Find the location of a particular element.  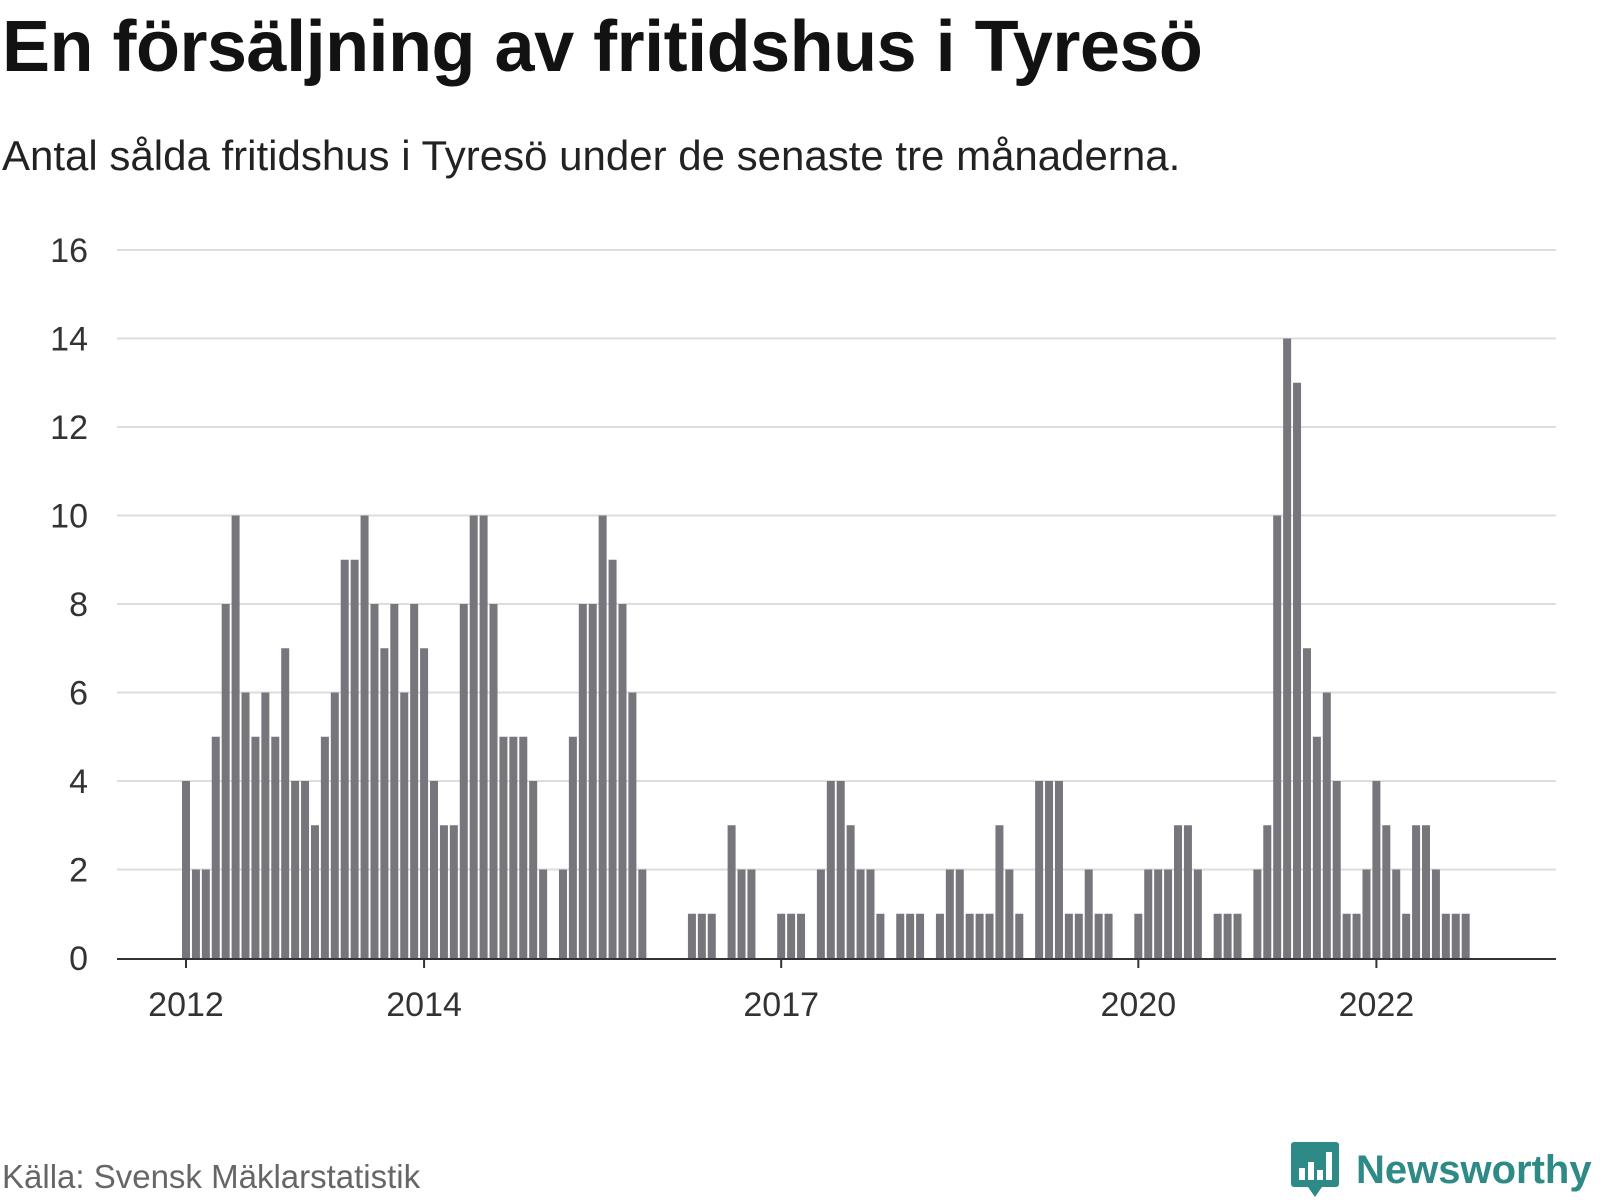

y-tick-label: 4 is located at coordinates (78, 782).